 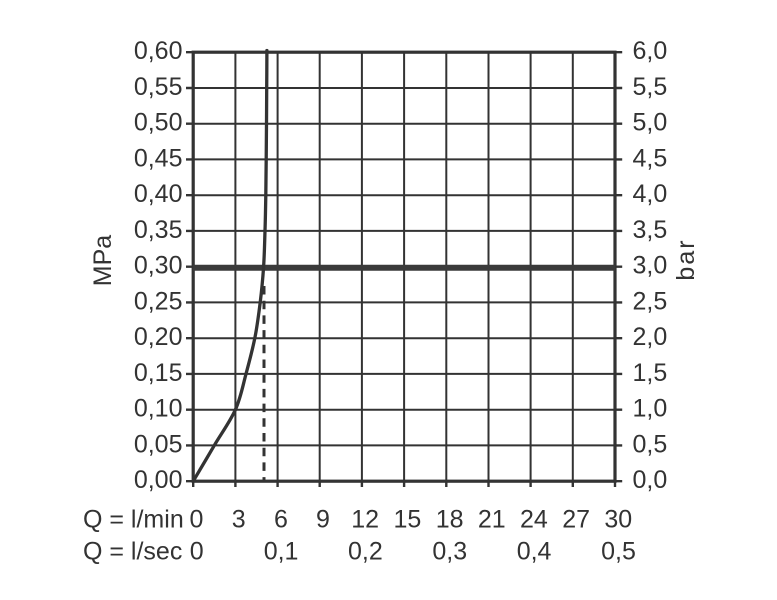 I want to click on svg-text: 12, so click(x=365, y=520).